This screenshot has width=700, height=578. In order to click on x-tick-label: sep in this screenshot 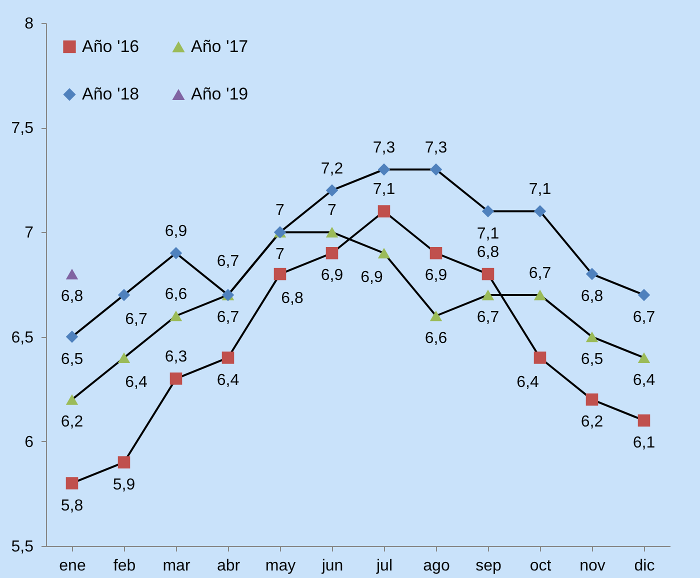, I will do `click(489, 566)`.